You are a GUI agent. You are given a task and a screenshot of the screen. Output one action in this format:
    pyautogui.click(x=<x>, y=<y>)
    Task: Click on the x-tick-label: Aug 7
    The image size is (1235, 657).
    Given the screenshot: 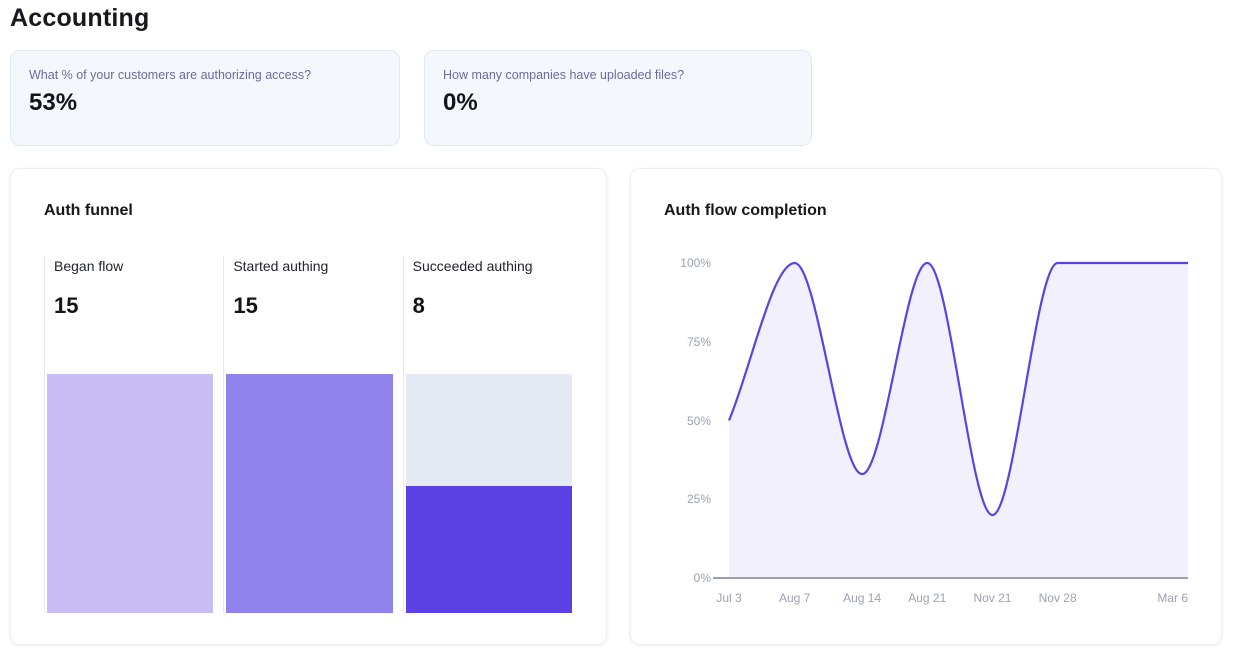 What is the action you would take?
    pyautogui.click(x=794, y=598)
    